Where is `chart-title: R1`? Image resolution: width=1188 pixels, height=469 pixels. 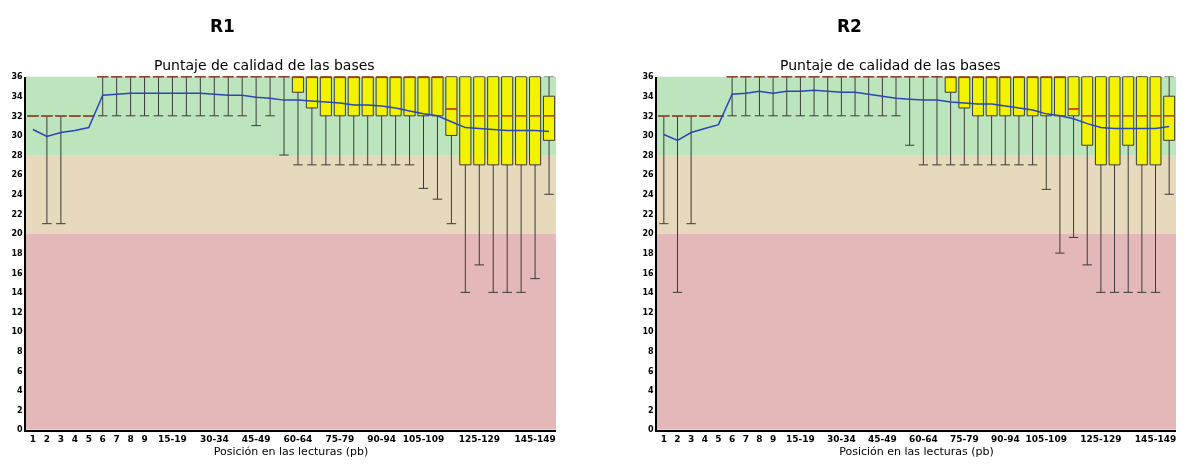 chart-title: R1 is located at coordinates (222, 26).